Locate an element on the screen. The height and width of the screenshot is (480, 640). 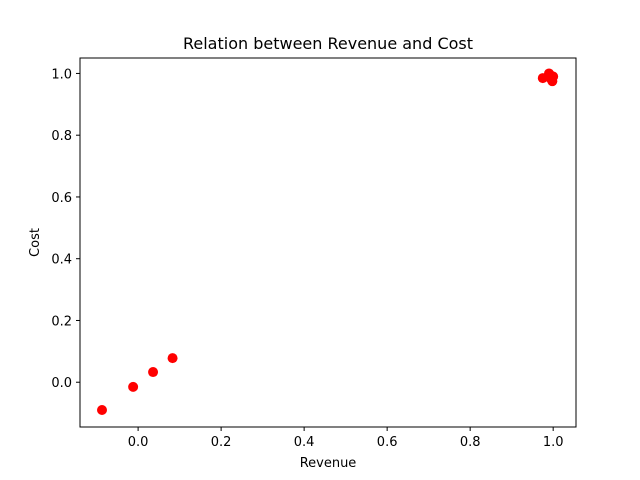
y-tick-label: 0.8 is located at coordinates (61, 136).